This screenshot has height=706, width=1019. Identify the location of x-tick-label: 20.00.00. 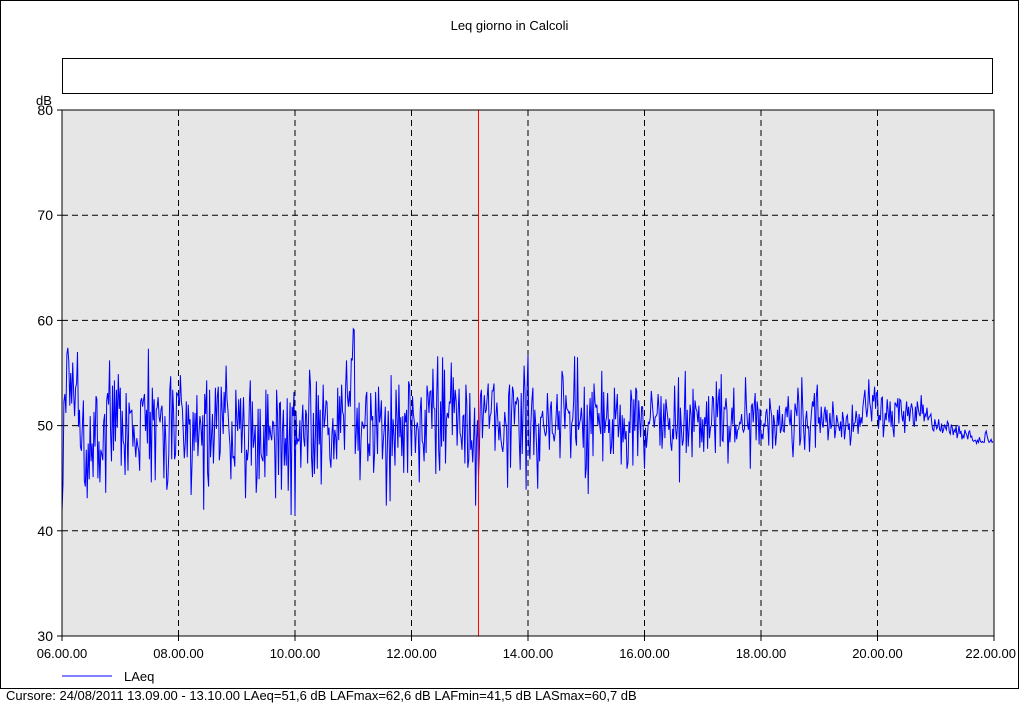
(877, 653).